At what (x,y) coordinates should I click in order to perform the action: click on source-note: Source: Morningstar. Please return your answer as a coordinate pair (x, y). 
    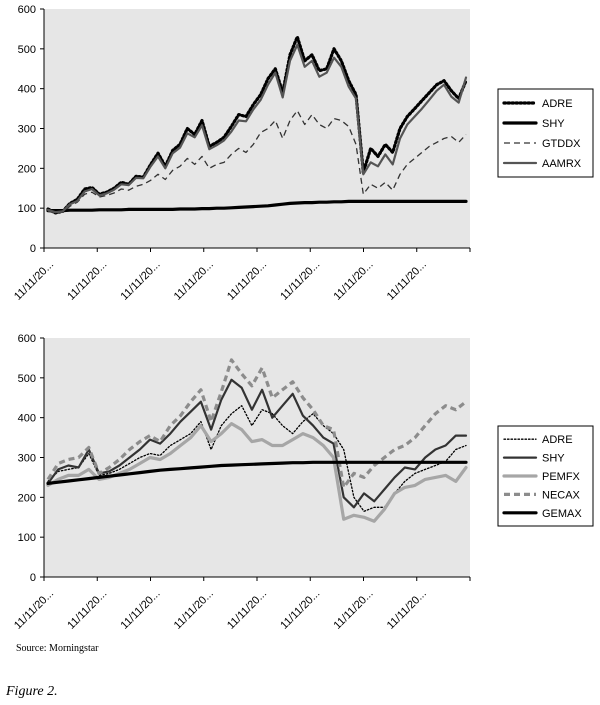
    Looking at the image, I should click on (57, 648).